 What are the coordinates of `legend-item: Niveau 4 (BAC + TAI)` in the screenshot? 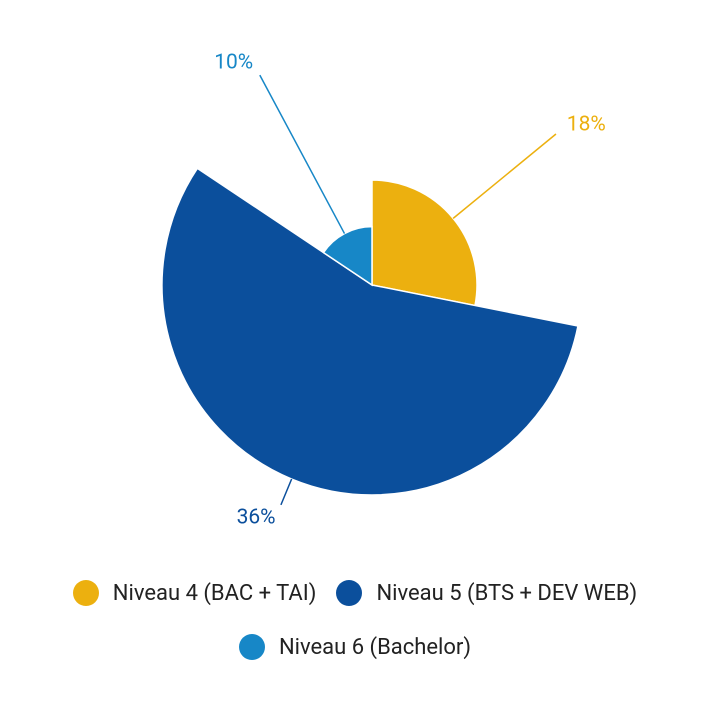 It's located at (194, 593).